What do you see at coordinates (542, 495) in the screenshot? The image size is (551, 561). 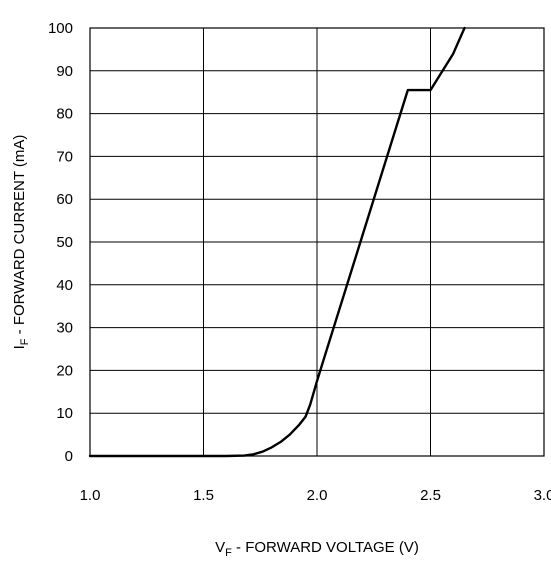 I see `x-tick-label: 3.0` at bounding box center [542, 495].